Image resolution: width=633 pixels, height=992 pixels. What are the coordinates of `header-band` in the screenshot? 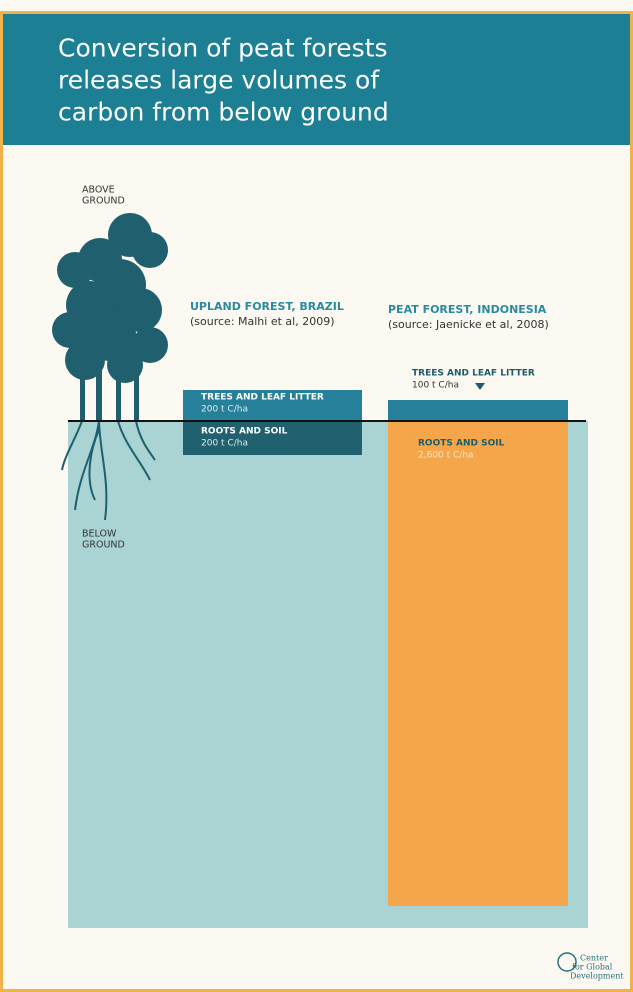 It's located at (316, 79).